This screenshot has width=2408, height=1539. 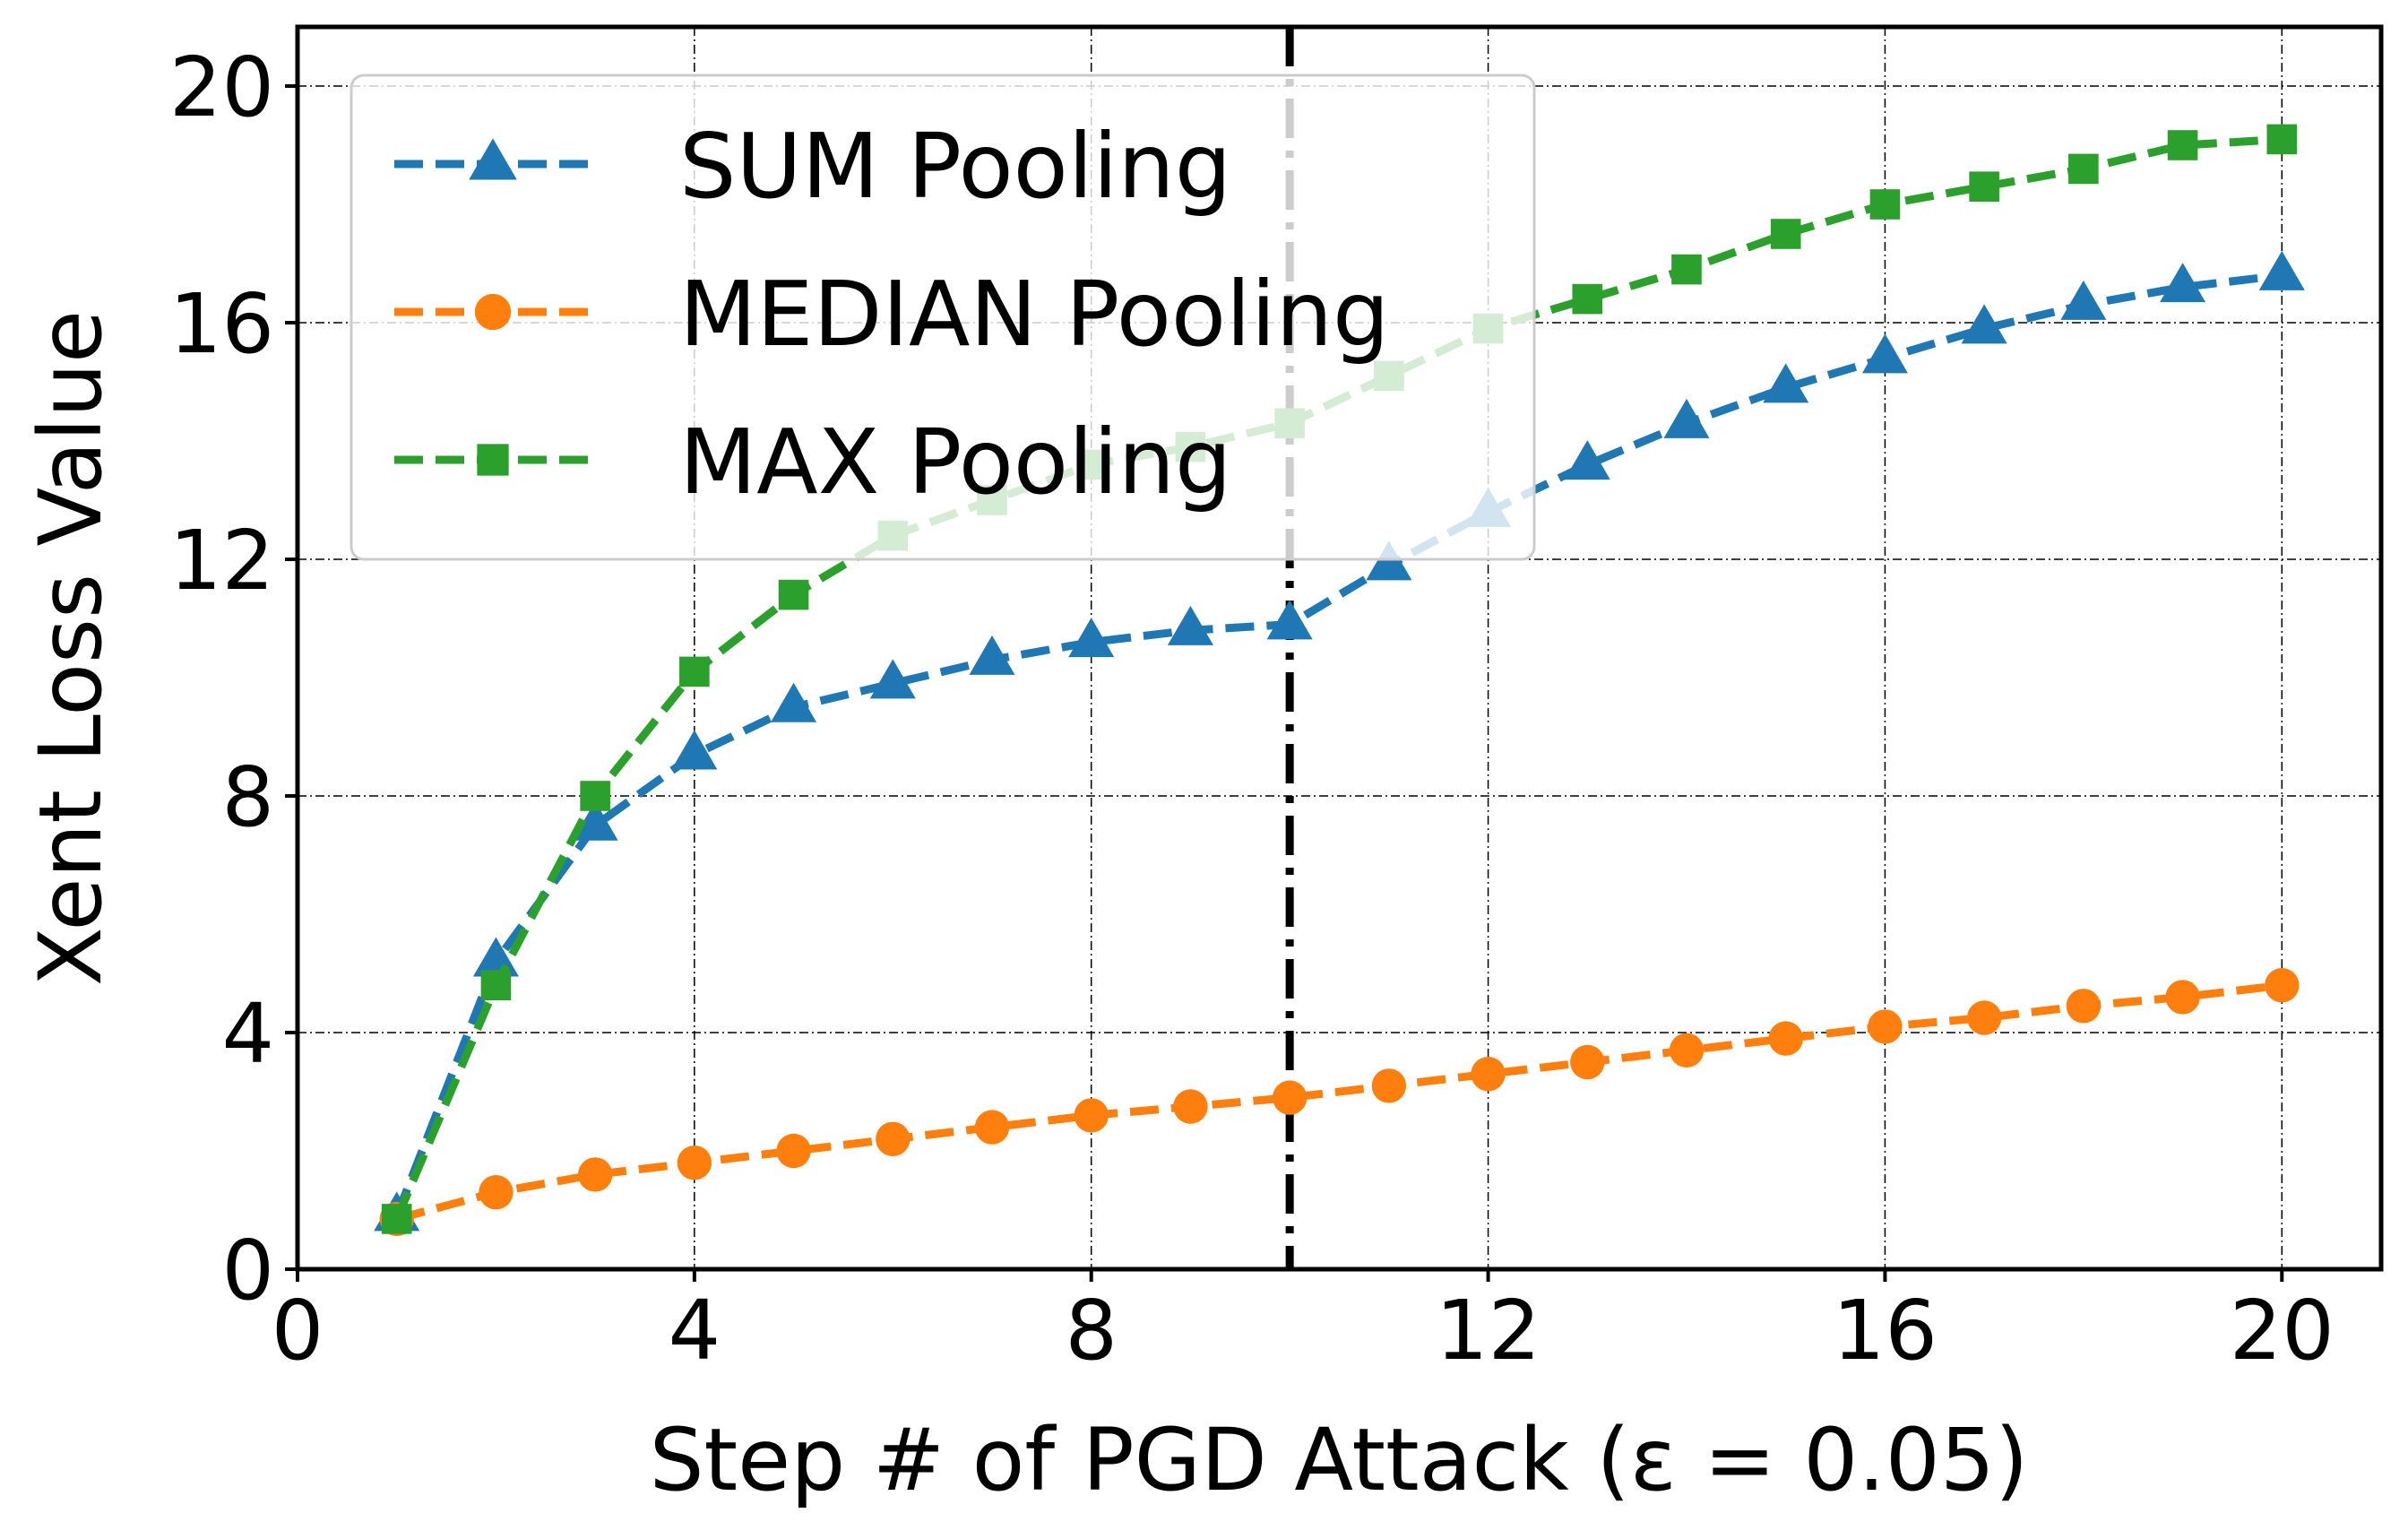 What do you see at coordinates (1339, 1102) in the screenshot?
I see `series-median` at bounding box center [1339, 1102].